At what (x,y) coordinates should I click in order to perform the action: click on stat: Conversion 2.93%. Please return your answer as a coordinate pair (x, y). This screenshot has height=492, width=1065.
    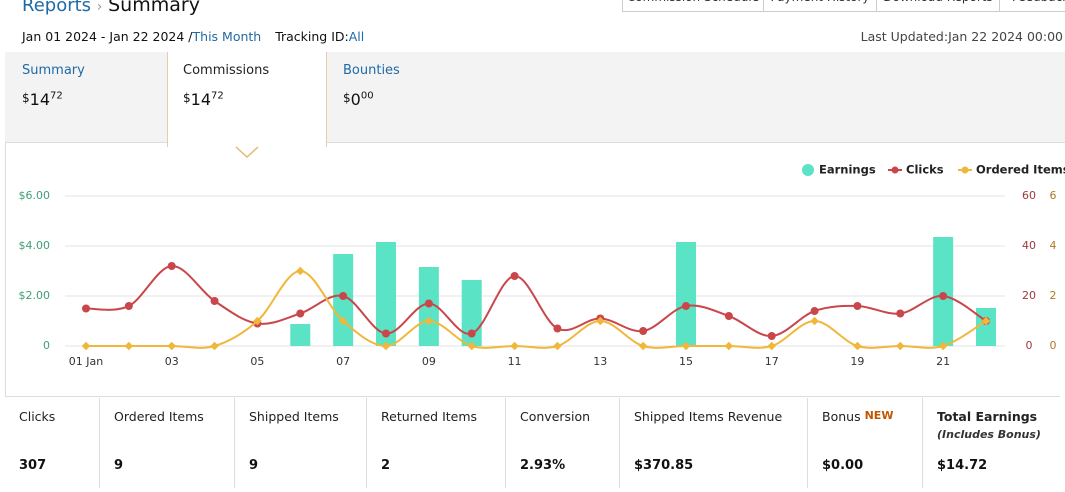
    Looking at the image, I should click on (563, 443).